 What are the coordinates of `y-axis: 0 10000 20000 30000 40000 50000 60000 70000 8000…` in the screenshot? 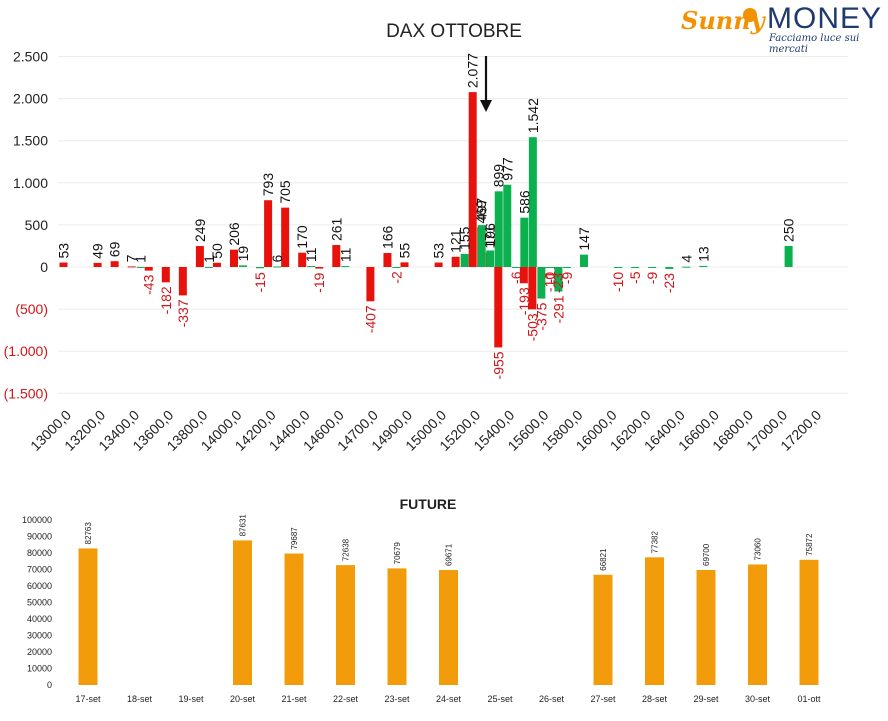 It's located at (37, 602).